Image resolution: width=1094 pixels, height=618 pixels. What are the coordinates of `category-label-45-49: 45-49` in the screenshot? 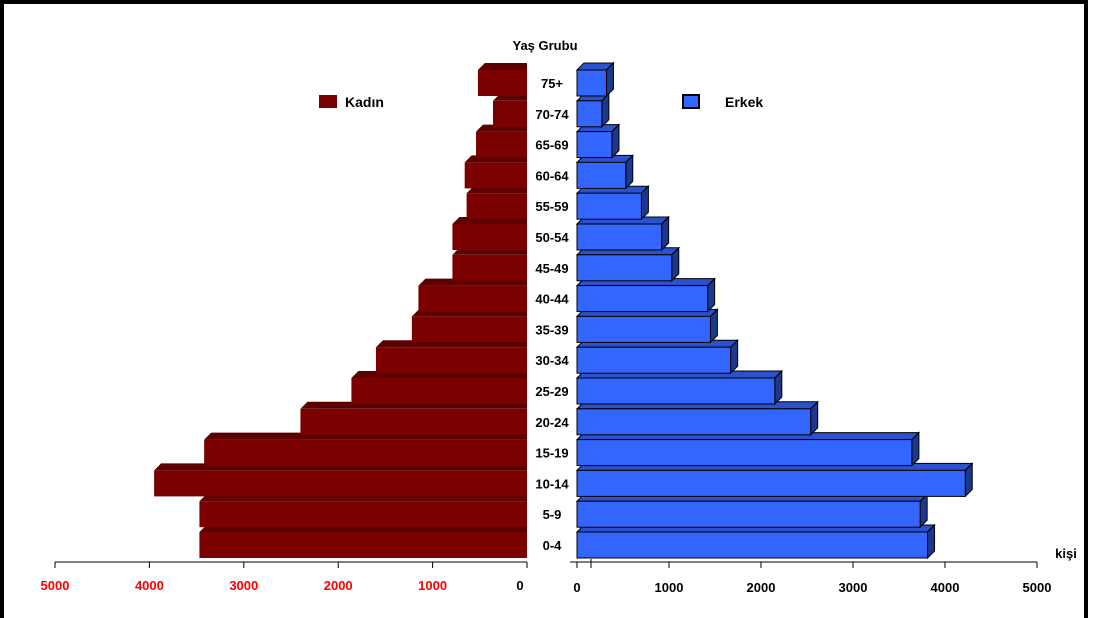 It's located at (551, 268).